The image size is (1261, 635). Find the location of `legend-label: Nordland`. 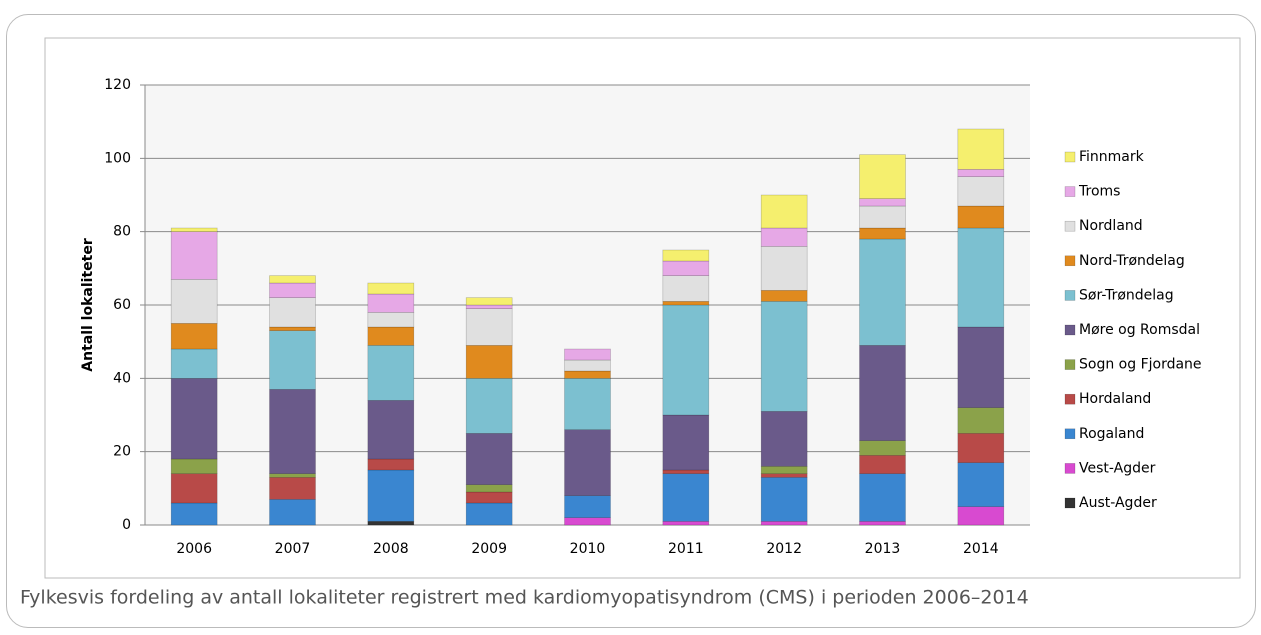

legend-label: Nordland is located at coordinates (1111, 226).